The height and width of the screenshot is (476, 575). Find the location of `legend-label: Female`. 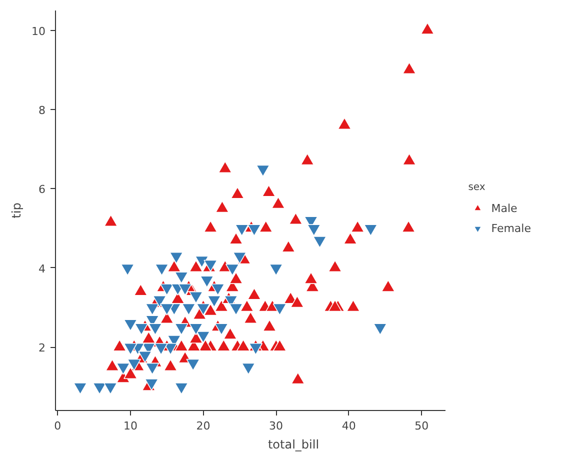

legend-label: Female is located at coordinates (511, 228).